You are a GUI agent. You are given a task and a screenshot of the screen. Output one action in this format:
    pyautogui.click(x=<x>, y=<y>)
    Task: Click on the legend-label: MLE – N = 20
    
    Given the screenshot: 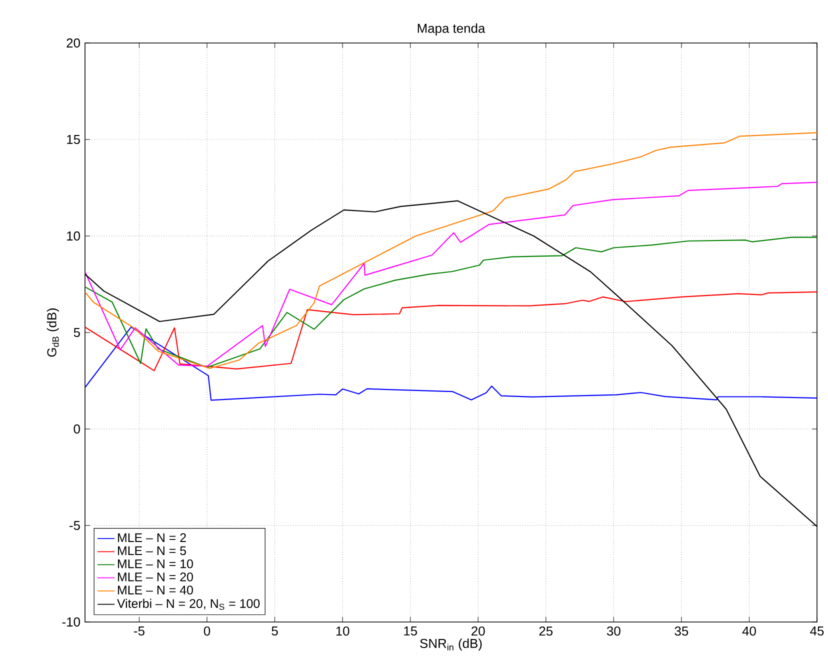 What is the action you would take?
    pyautogui.click(x=155, y=577)
    